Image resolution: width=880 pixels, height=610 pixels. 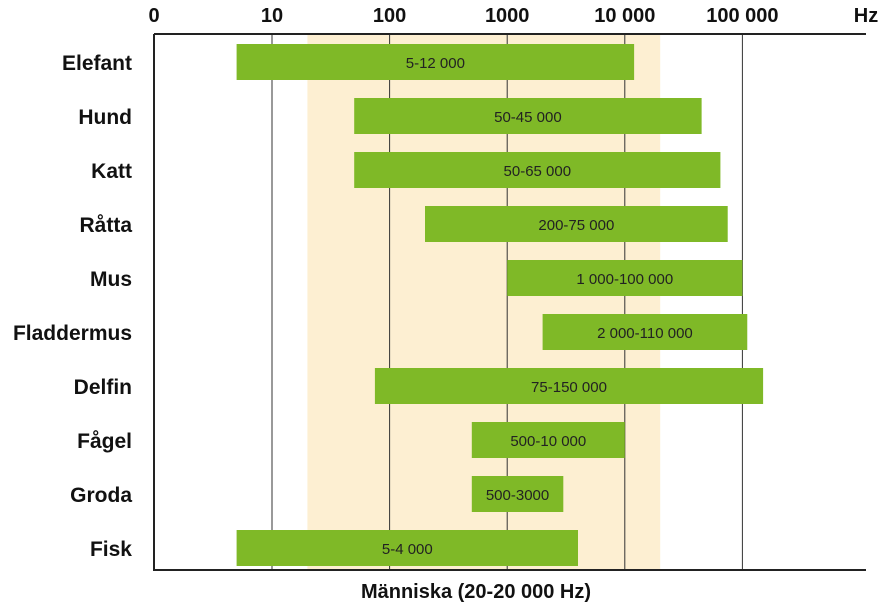 I want to click on category-label: Hund, so click(x=105, y=117).